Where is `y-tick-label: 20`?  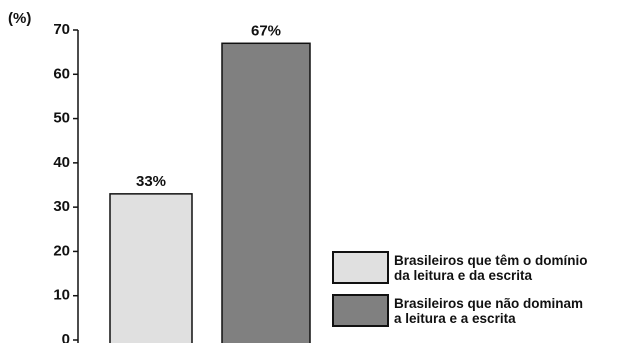 y-tick-label: 20 is located at coordinates (61, 250).